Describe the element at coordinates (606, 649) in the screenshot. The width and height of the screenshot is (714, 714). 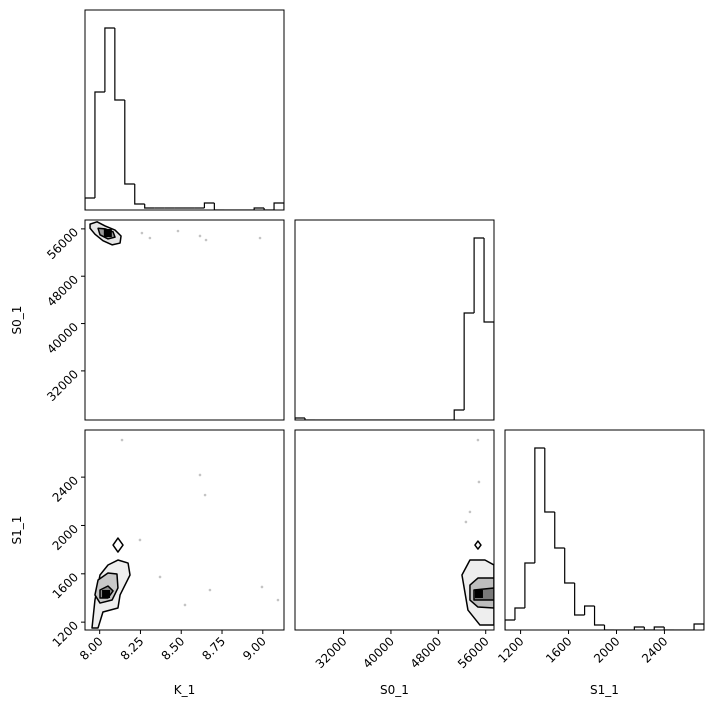
I see `x-tick-label: 2000` at that location.